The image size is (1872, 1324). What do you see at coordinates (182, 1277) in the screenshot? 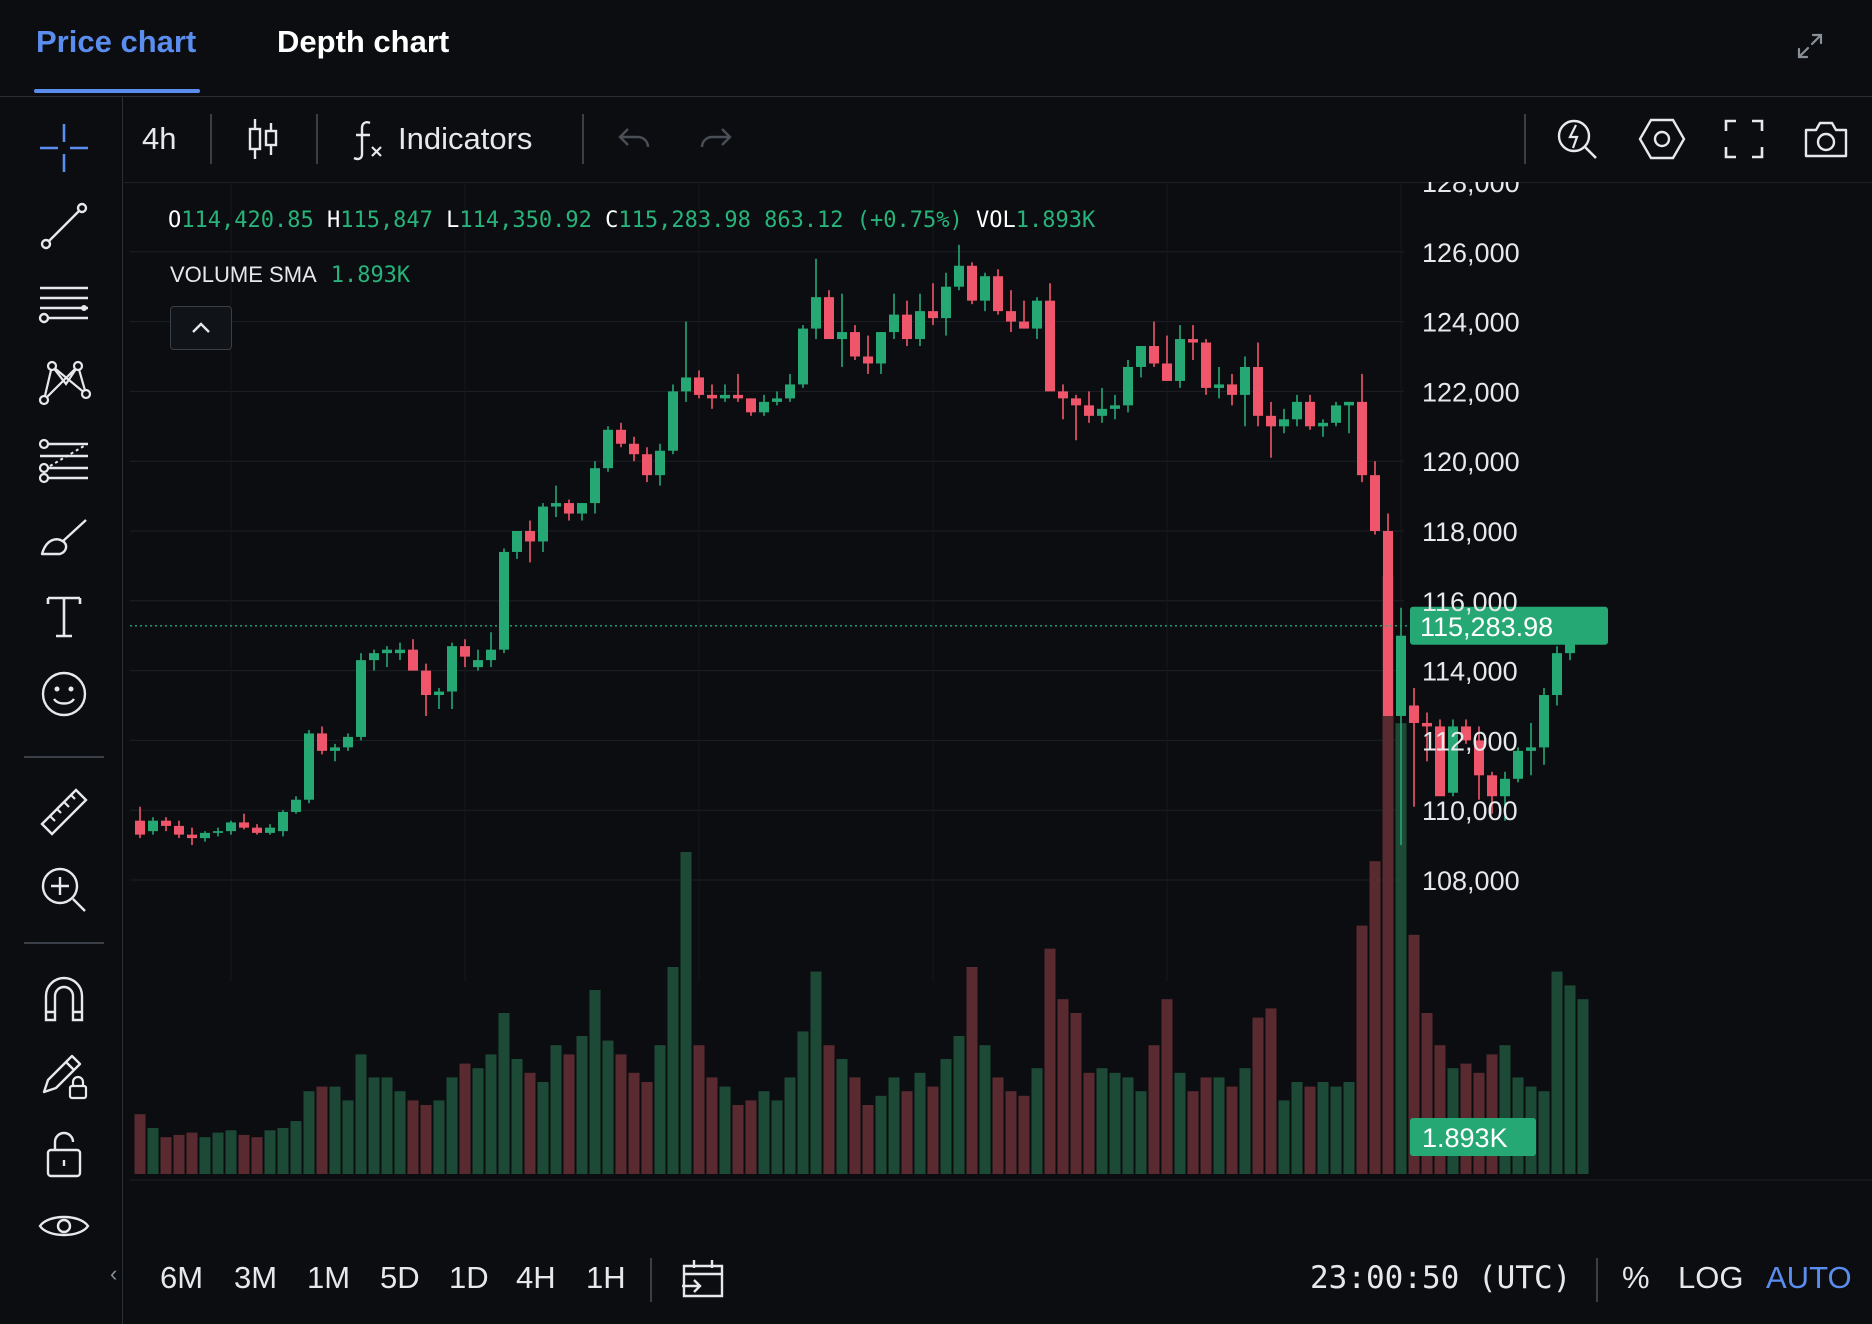
I see `range-6m-button: 6M` at bounding box center [182, 1277].